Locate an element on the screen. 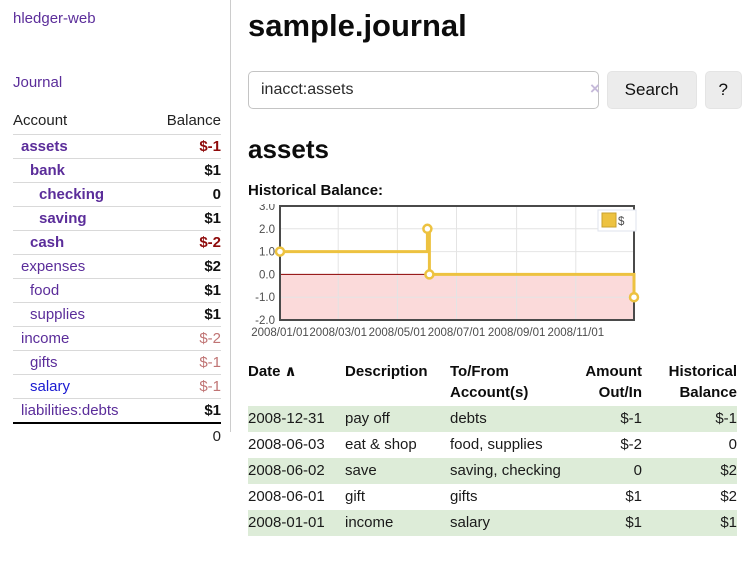 The width and height of the screenshot is (742, 582). transaction-row: 2008-06-02 save saving, checking 0 $2 is located at coordinates (492, 471).